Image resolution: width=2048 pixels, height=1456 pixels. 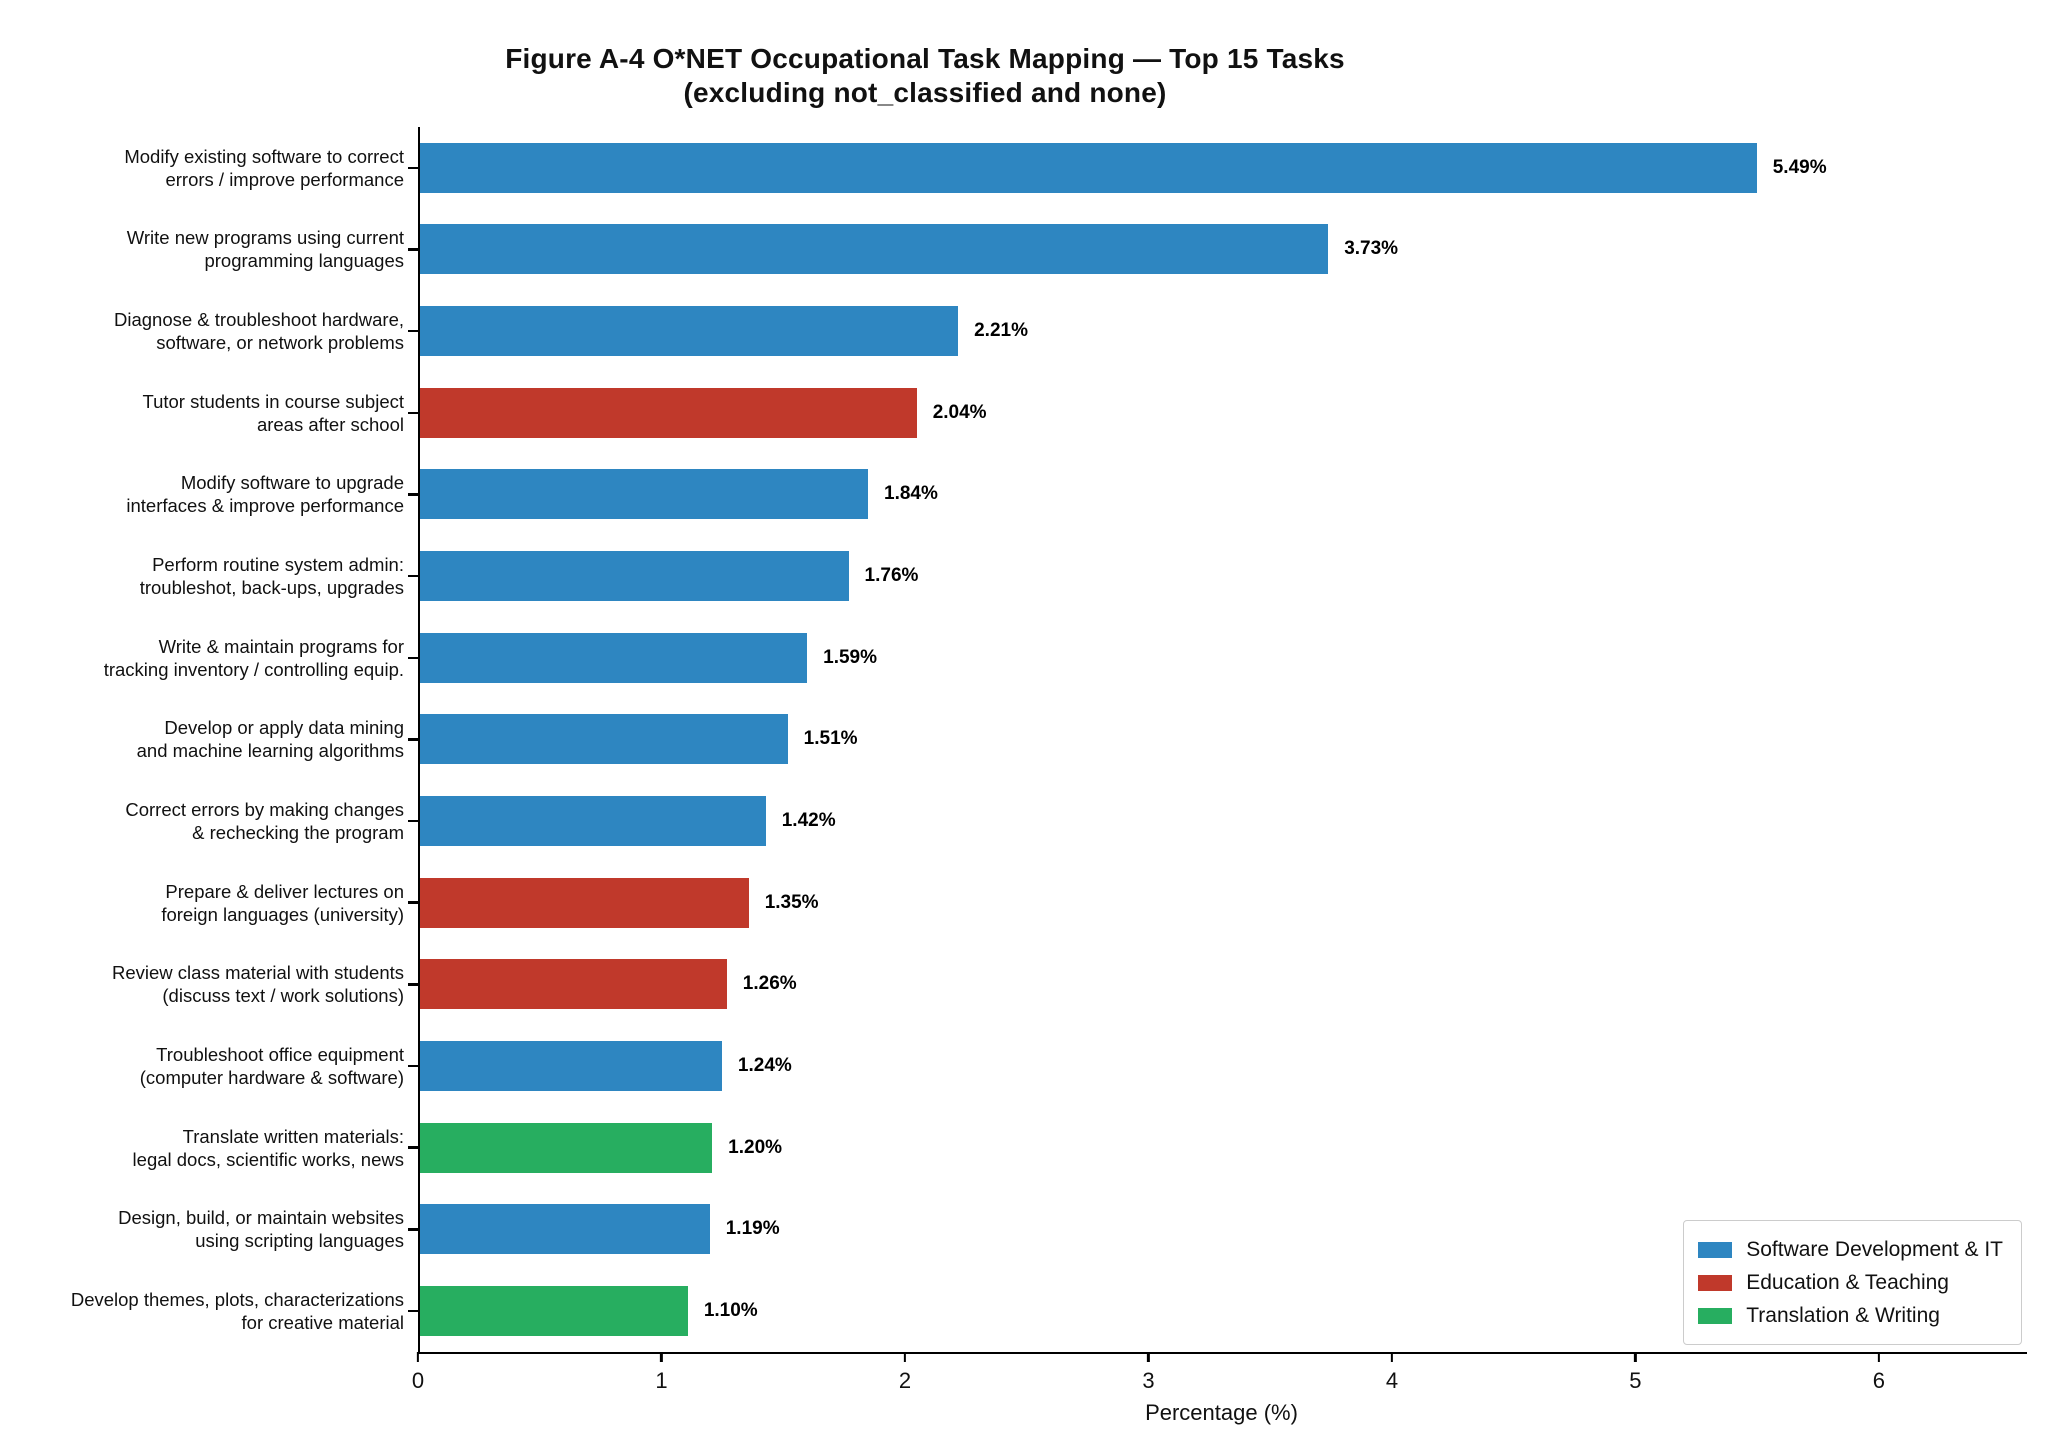 I want to click on chart-title-line2: (excluding not_classified and none), so click(x=925, y=92).